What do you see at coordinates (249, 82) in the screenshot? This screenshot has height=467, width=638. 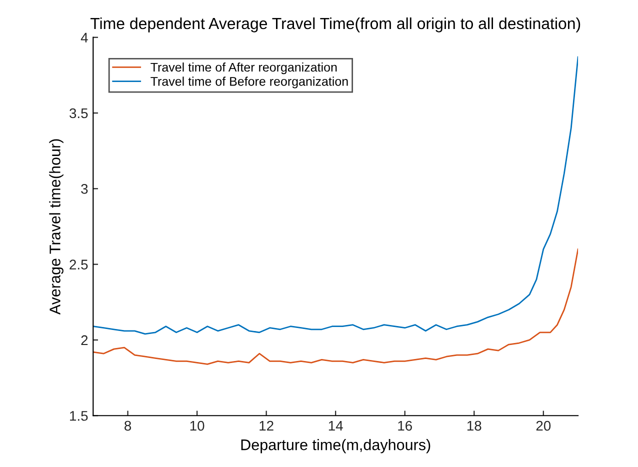 I see `legend-label: Travel time of Before reorganization` at bounding box center [249, 82].